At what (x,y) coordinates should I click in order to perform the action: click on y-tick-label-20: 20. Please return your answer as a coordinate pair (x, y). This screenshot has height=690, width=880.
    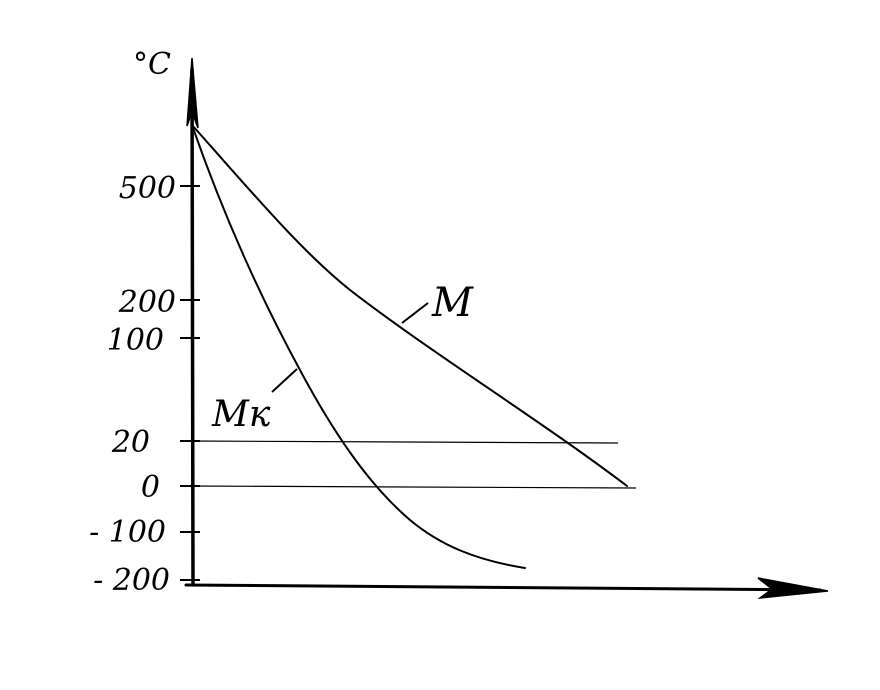
    Looking at the image, I should click on (130, 442).